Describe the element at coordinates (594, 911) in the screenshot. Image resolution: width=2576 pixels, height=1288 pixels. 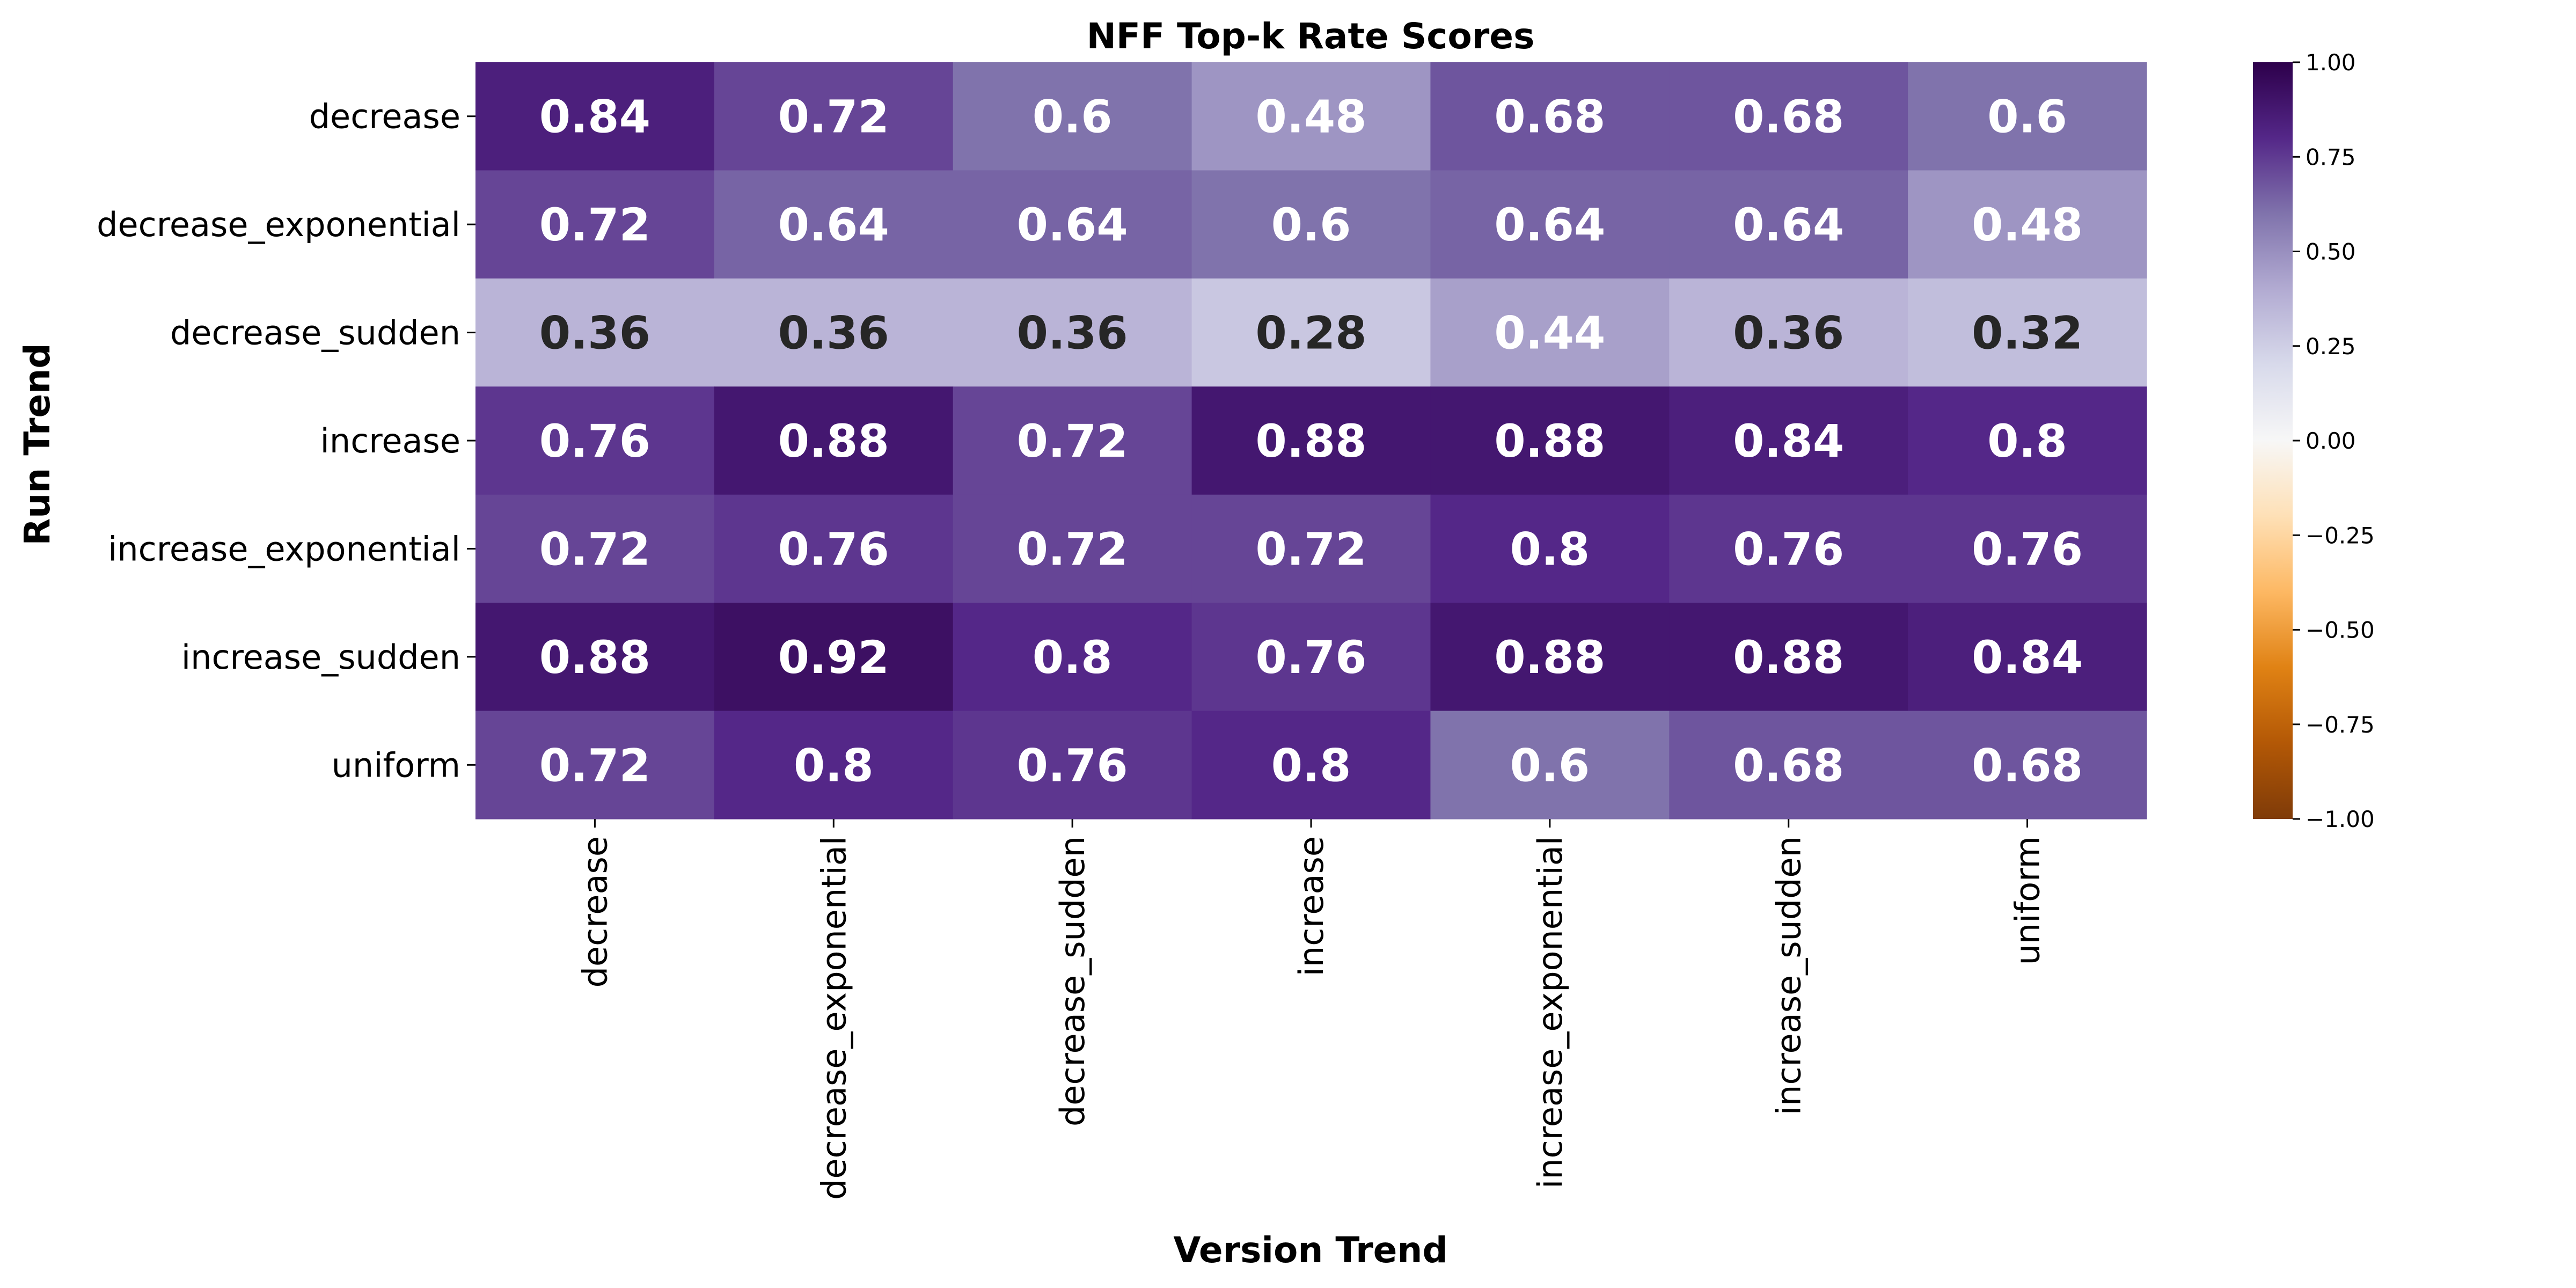
I see `x-tick-label: decrease` at that location.